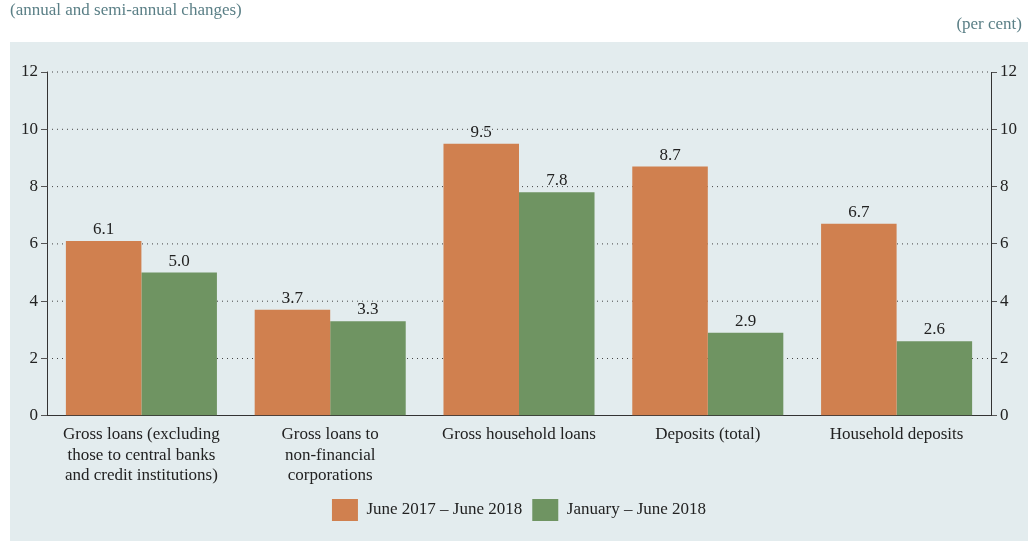  I want to click on y-tick-label: 8, so click(33, 186).